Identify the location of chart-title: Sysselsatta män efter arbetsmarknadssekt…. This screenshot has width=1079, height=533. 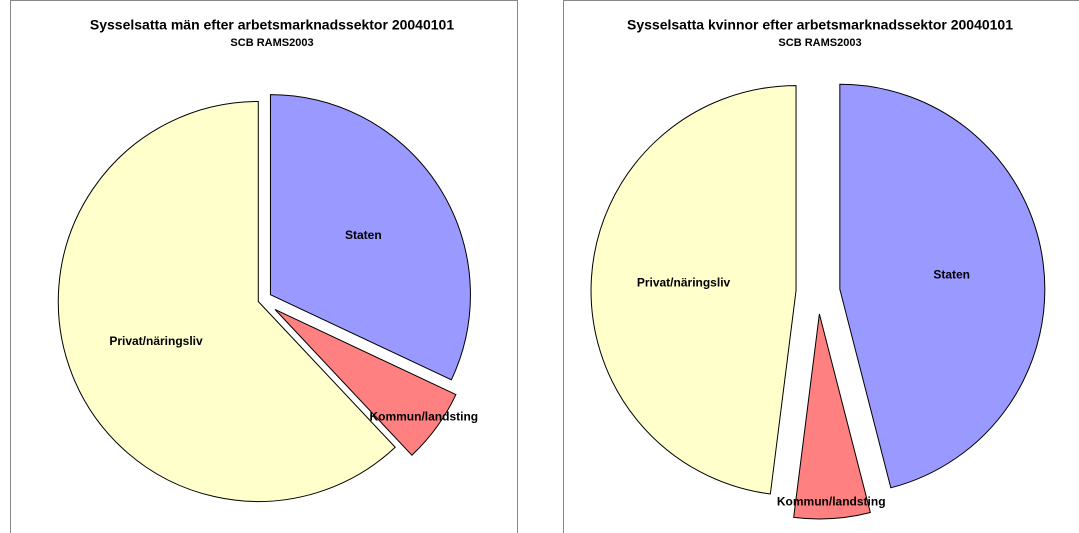
(272, 25).